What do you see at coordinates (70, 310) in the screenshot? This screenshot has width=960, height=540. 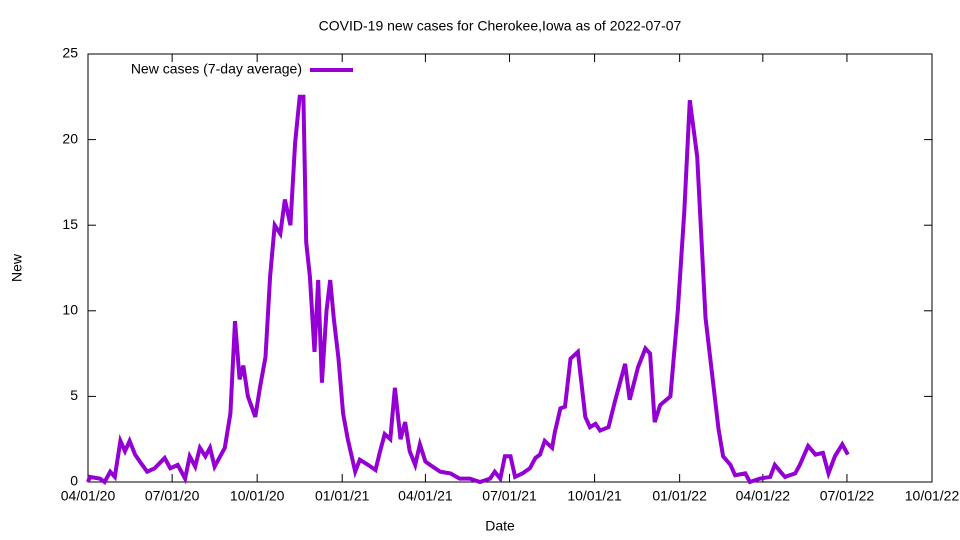 I see `y-tick-label: 10` at bounding box center [70, 310].